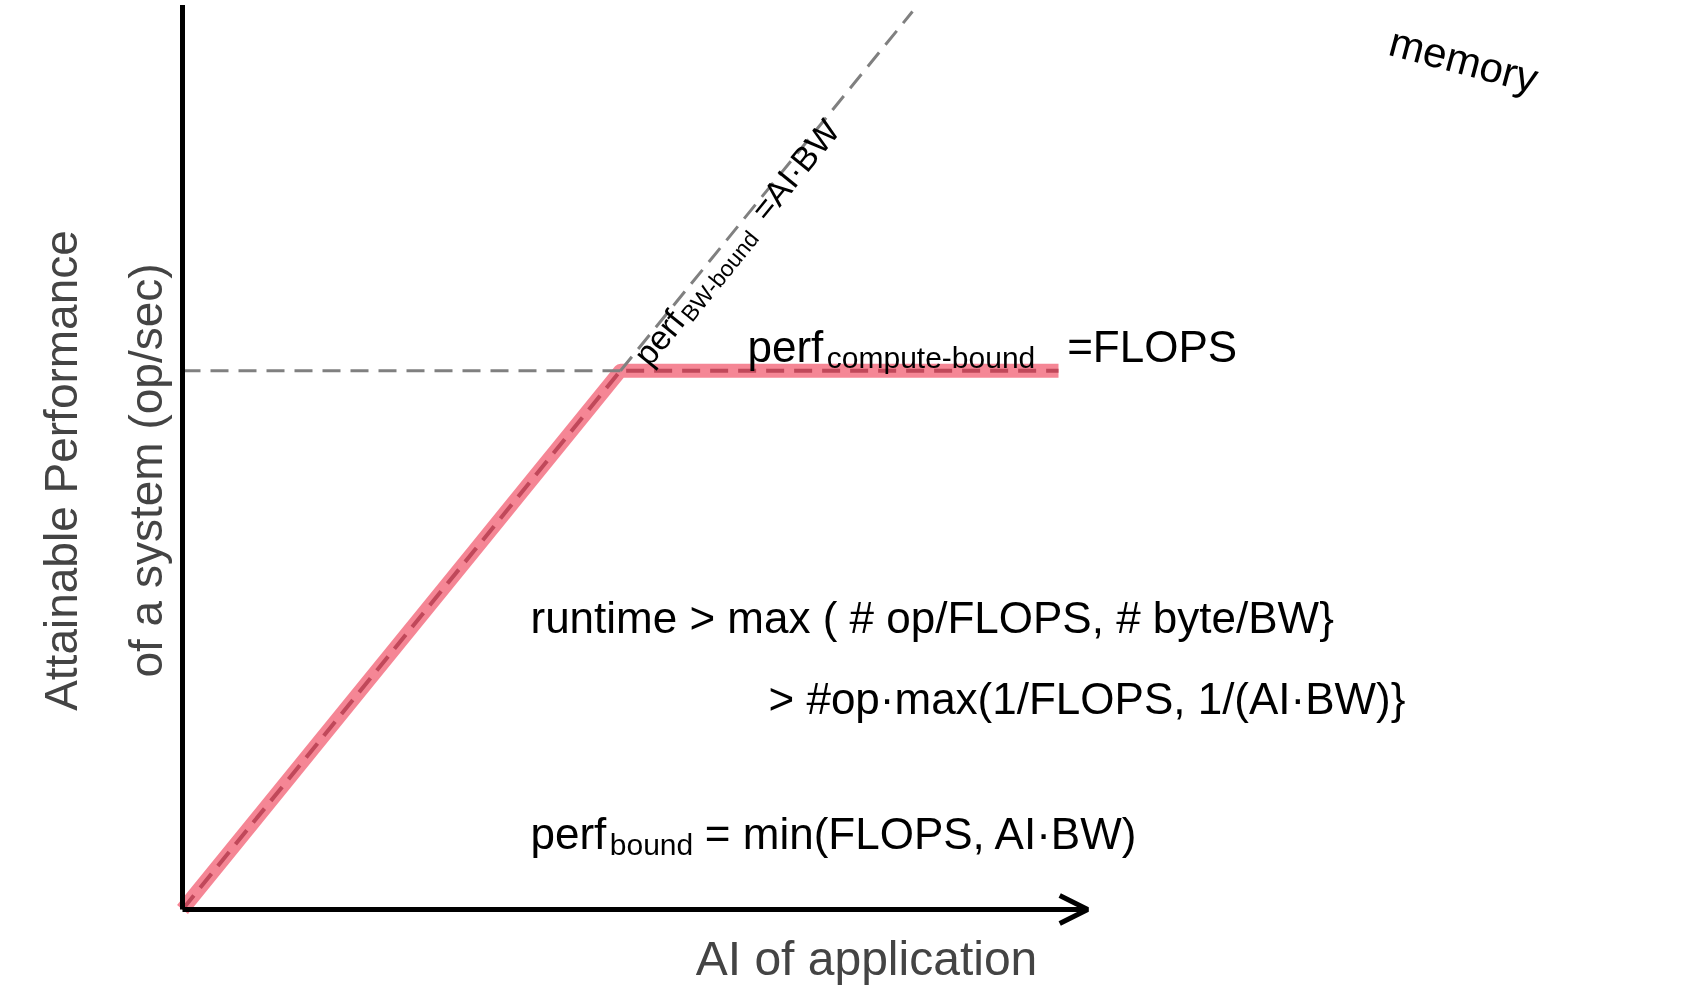  I want to click on text: memory, so click(1464, 60).